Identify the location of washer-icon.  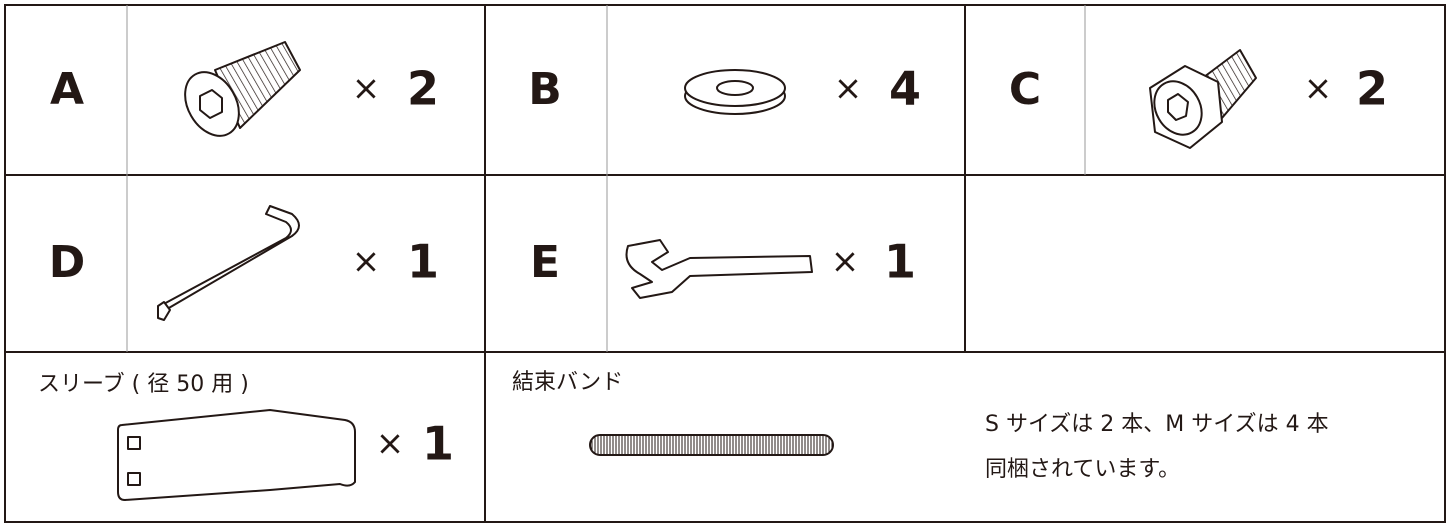
(735, 92).